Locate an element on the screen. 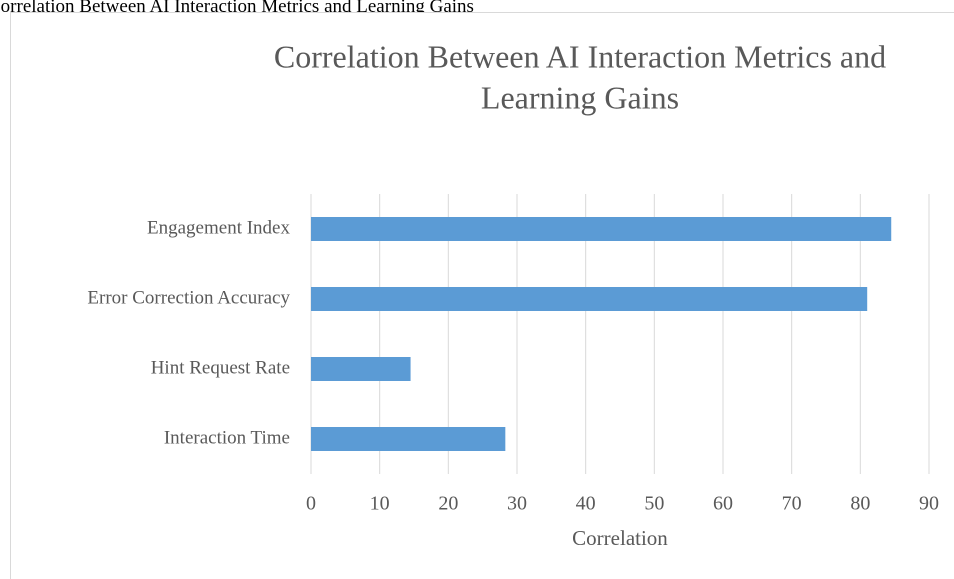  x-tick-label: 50 is located at coordinates (654, 504).